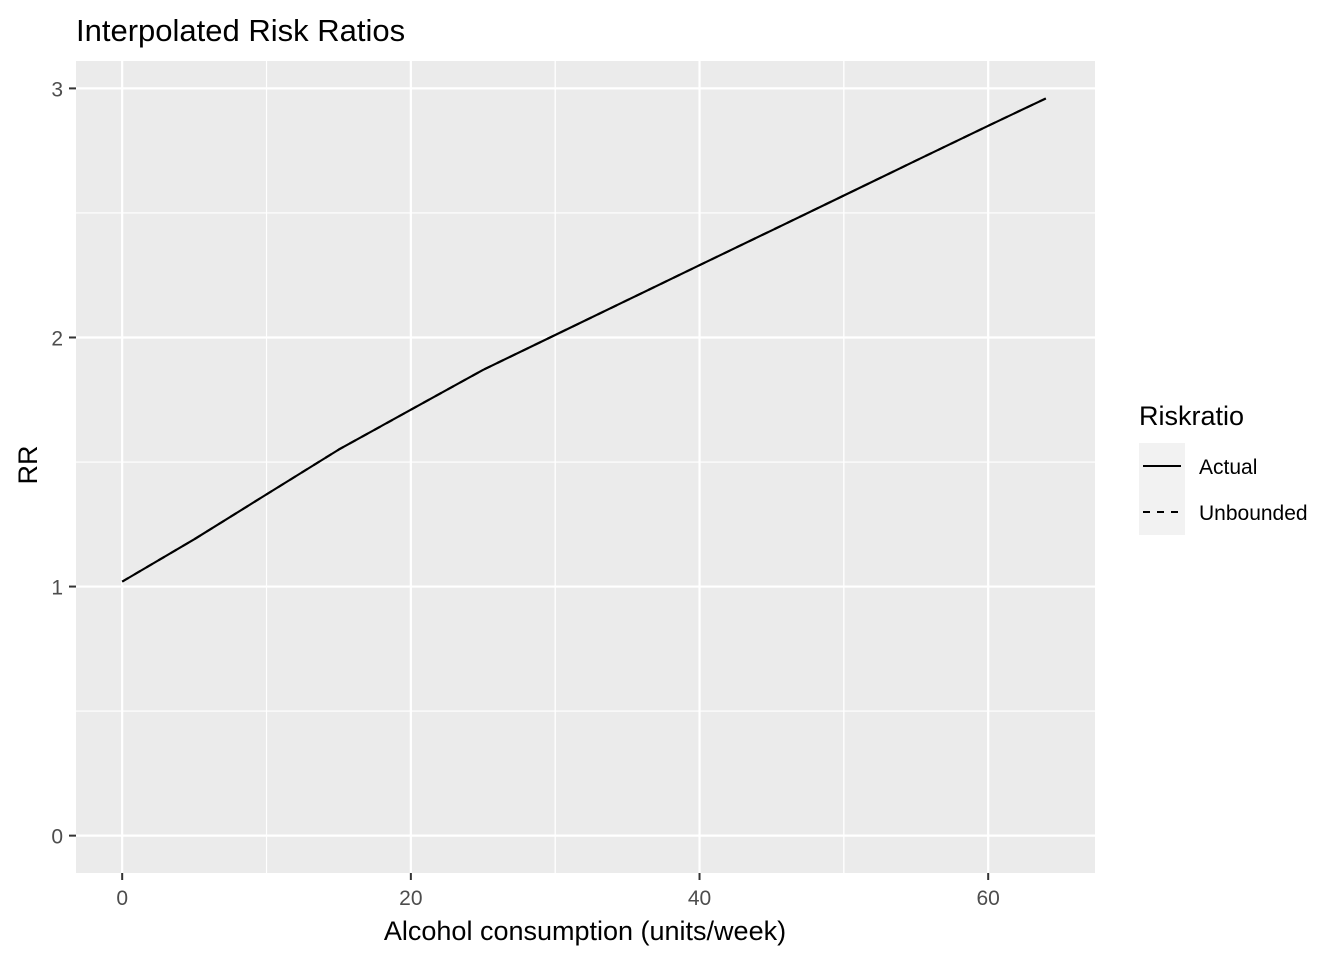 The image size is (1344, 960). What do you see at coordinates (57, 837) in the screenshot?
I see `y-tick-label: 0` at bounding box center [57, 837].